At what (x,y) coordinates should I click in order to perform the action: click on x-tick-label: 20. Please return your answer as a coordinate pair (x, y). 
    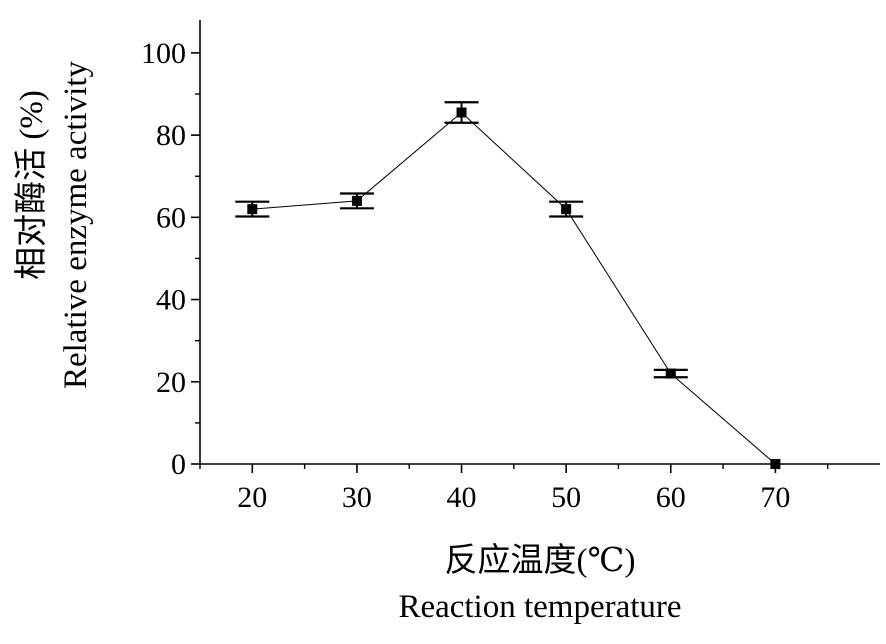
    Looking at the image, I should click on (252, 497).